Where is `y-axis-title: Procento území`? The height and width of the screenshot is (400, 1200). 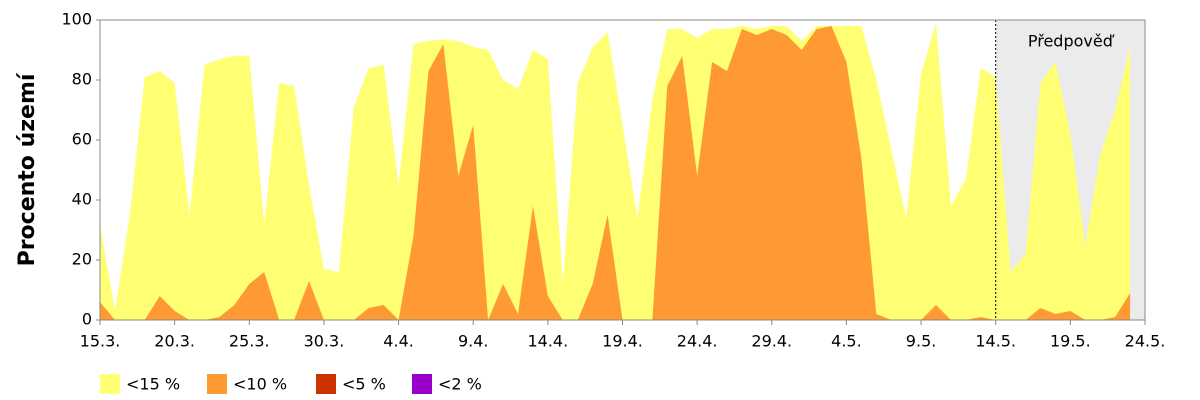
y-axis-title: Procento území is located at coordinates (27, 169).